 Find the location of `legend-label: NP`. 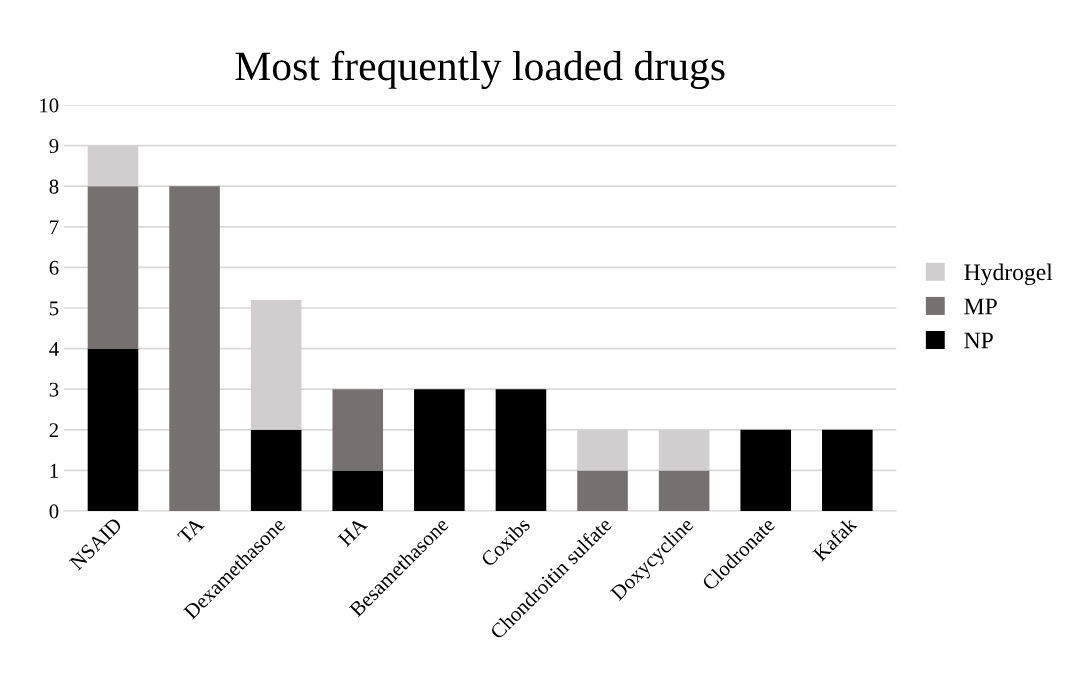

legend-label: NP is located at coordinates (978, 340).